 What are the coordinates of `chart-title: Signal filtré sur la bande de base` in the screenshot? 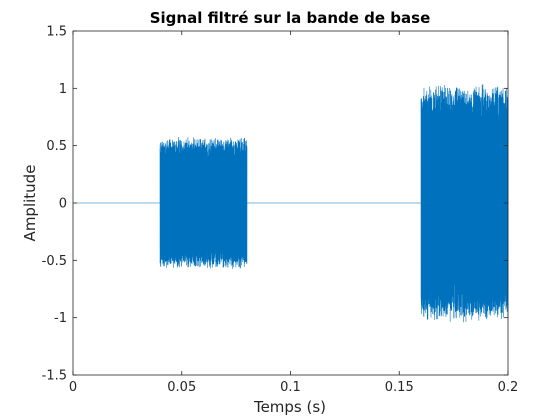 It's located at (290, 18).